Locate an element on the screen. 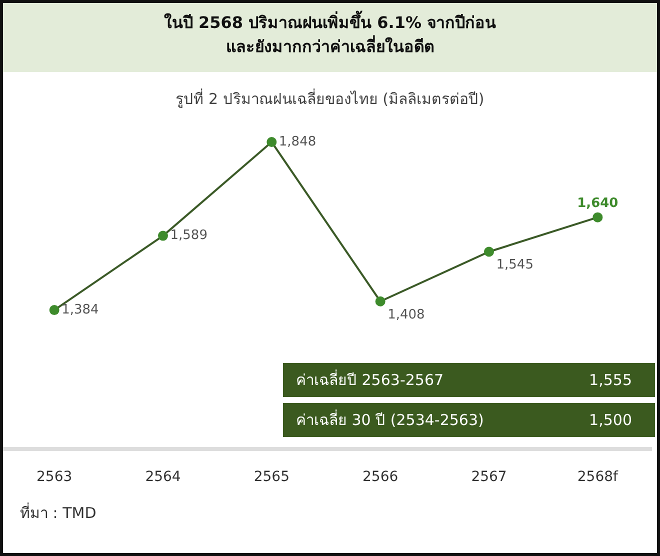 This screenshot has width=660, height=556. data-label: 1,384 is located at coordinates (80, 310).